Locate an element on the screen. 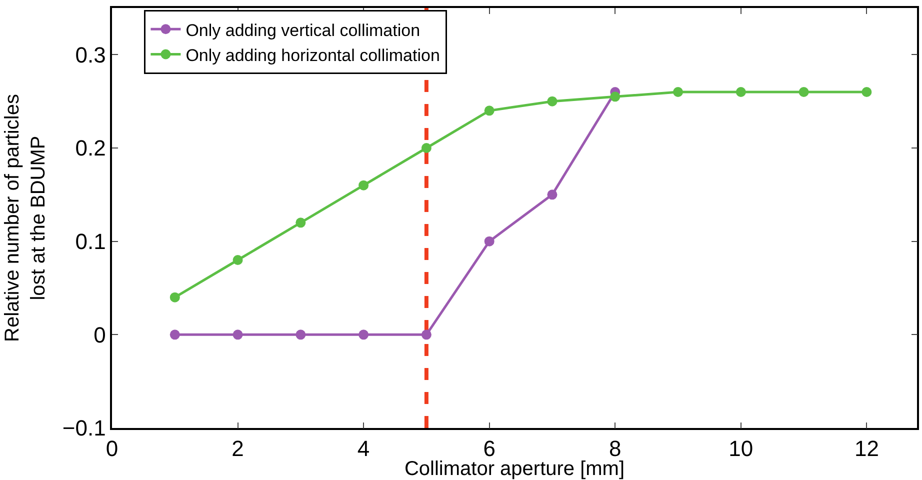 Image resolution: width=922 pixels, height=480 pixels. legend-label: Only adding horizontal collimation is located at coordinates (313, 55).